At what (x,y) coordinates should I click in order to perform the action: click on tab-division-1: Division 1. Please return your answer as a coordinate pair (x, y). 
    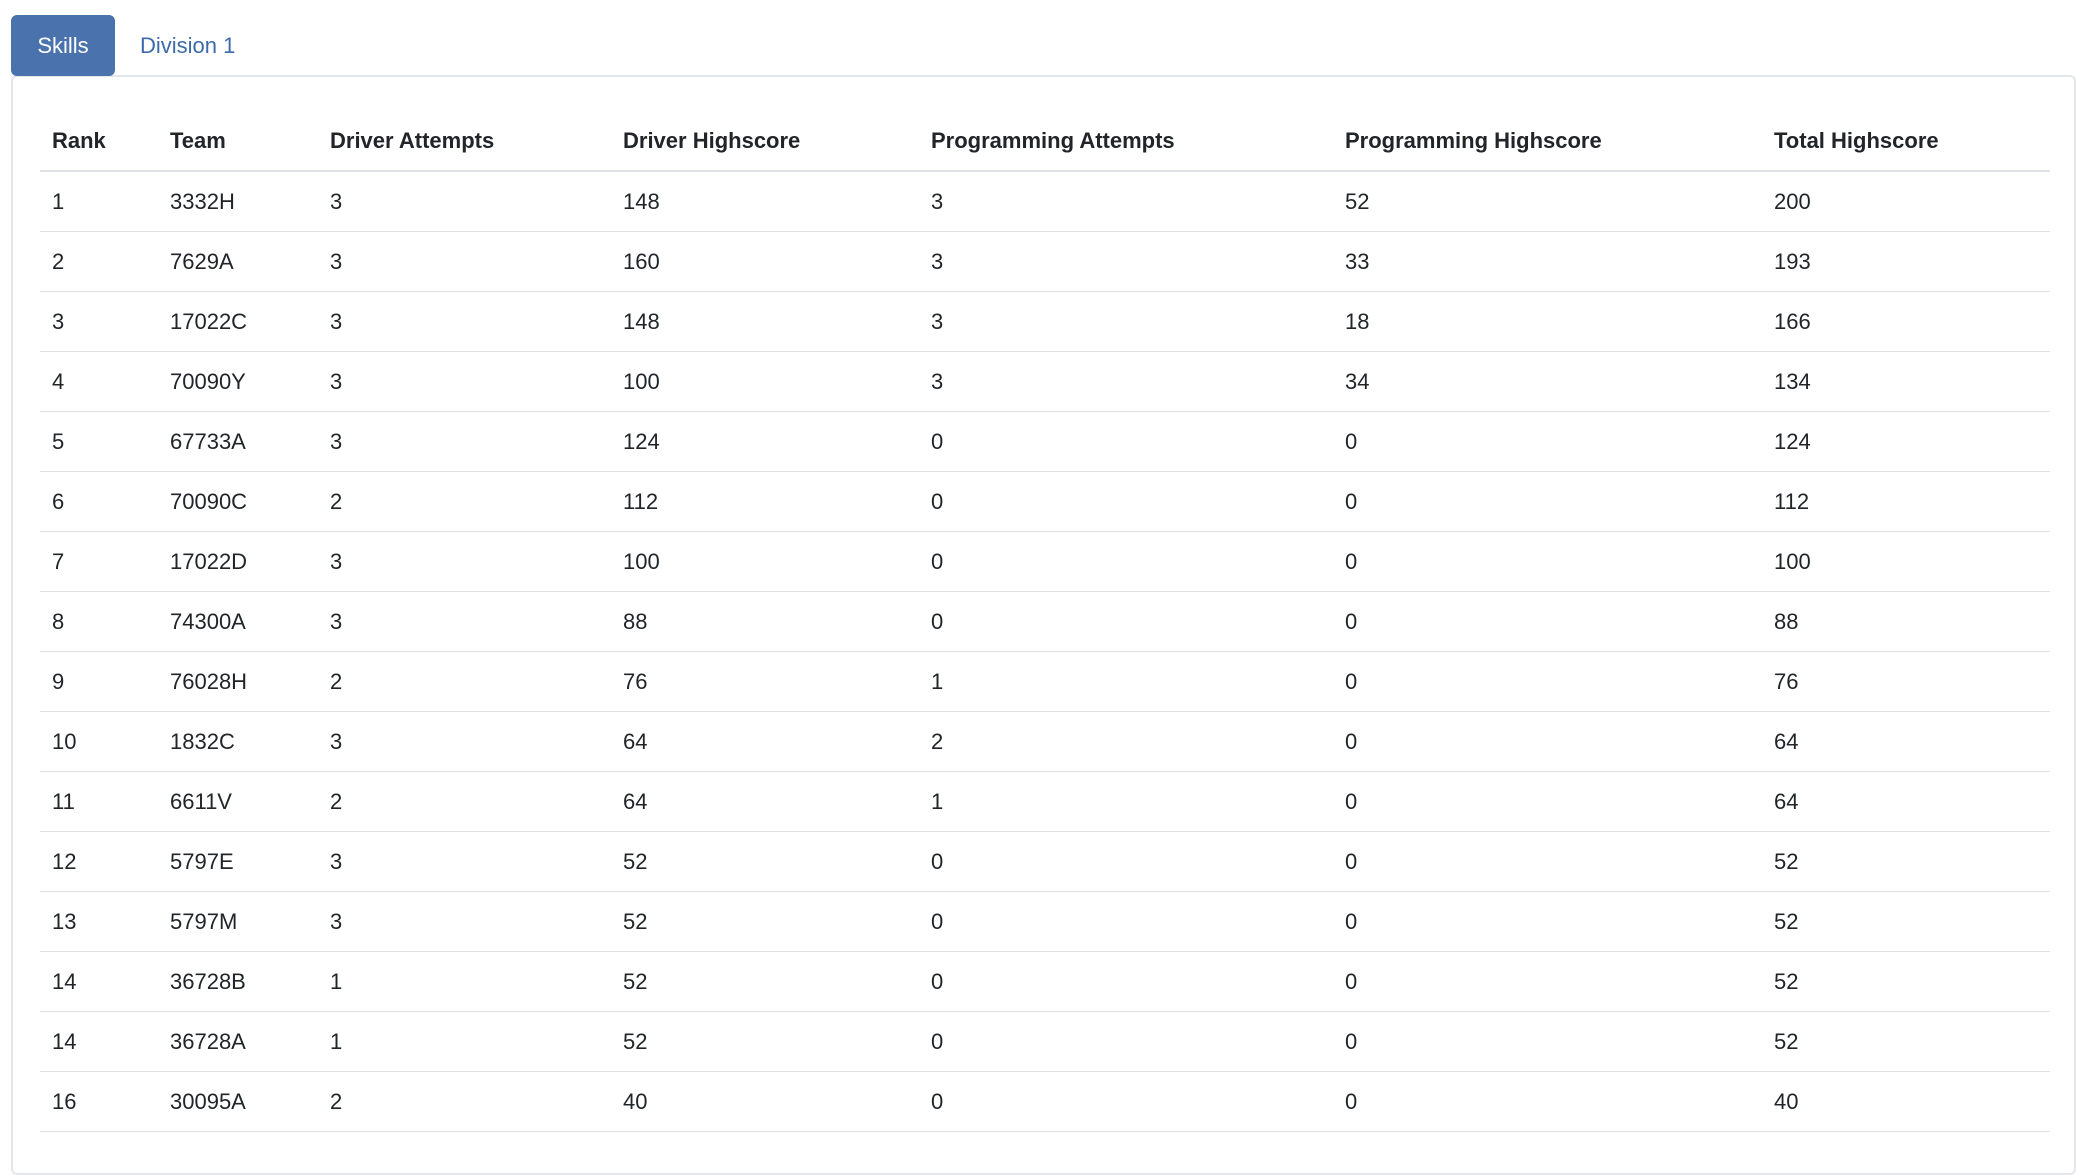
    Looking at the image, I should click on (188, 45).